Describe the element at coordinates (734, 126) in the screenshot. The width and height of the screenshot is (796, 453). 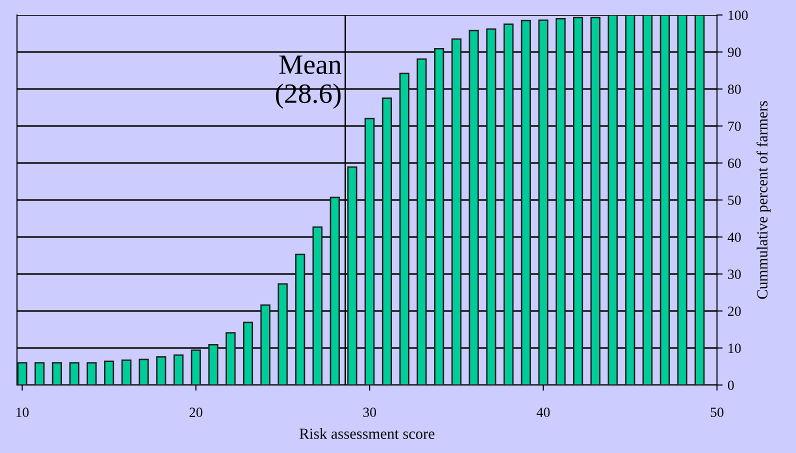
I see `y-tick-label: 70` at that location.